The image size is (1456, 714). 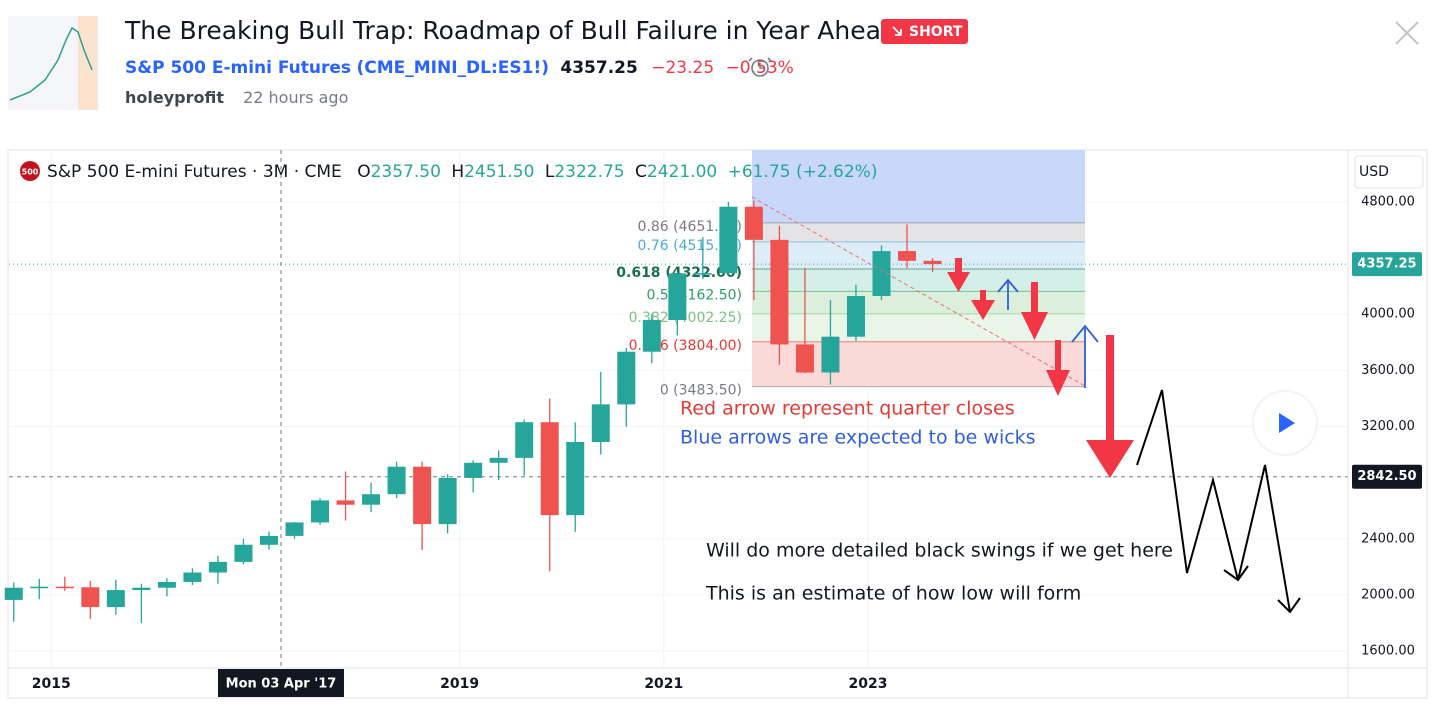 I want to click on thumbnail, so click(x=53, y=63).